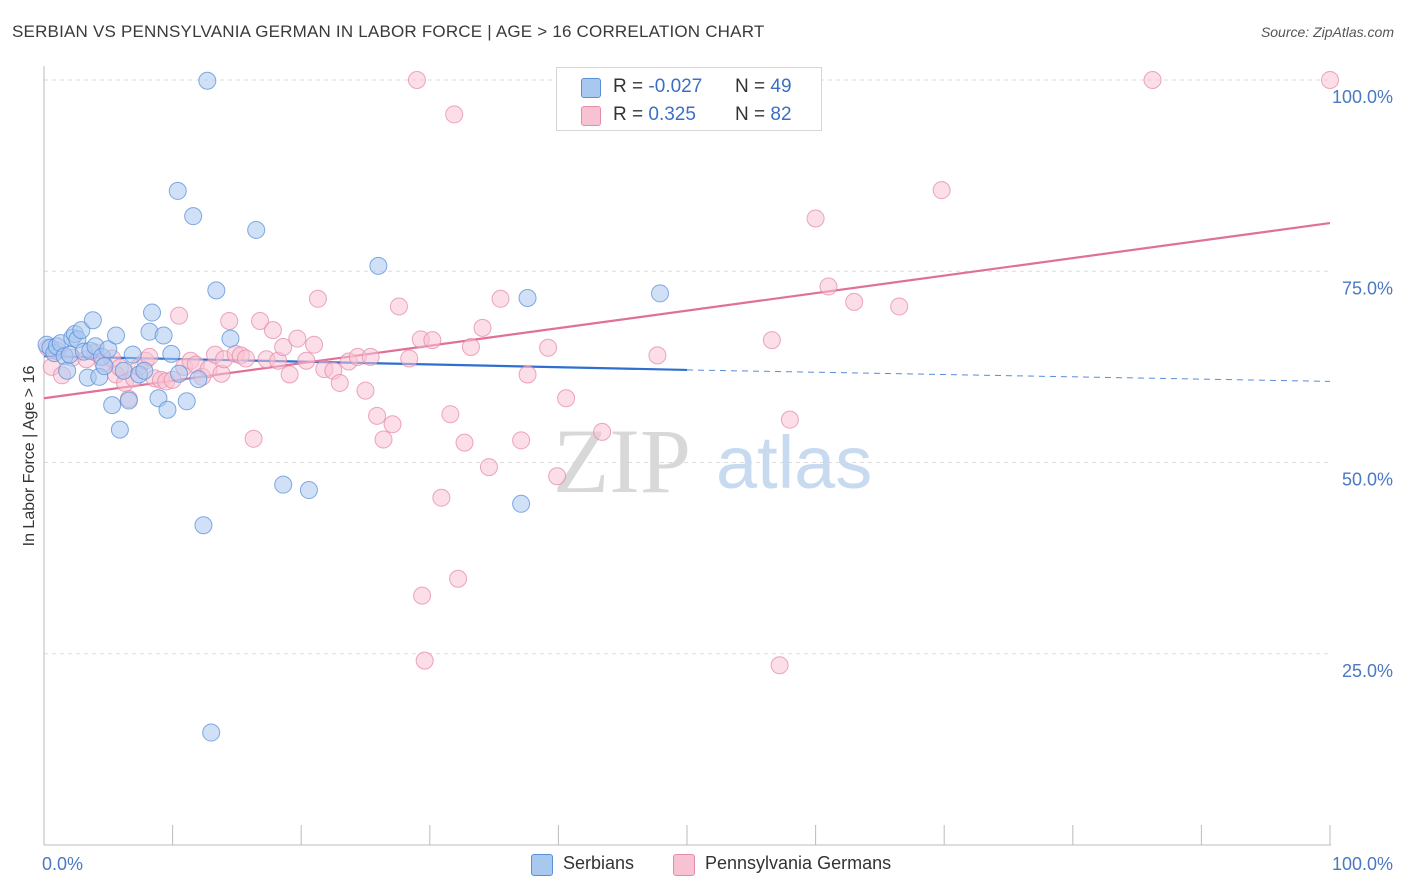 Image resolution: width=1406 pixels, height=892 pixels. Describe the element at coordinates (599, 863) in the screenshot. I see `legend-label: Serbians` at that location.